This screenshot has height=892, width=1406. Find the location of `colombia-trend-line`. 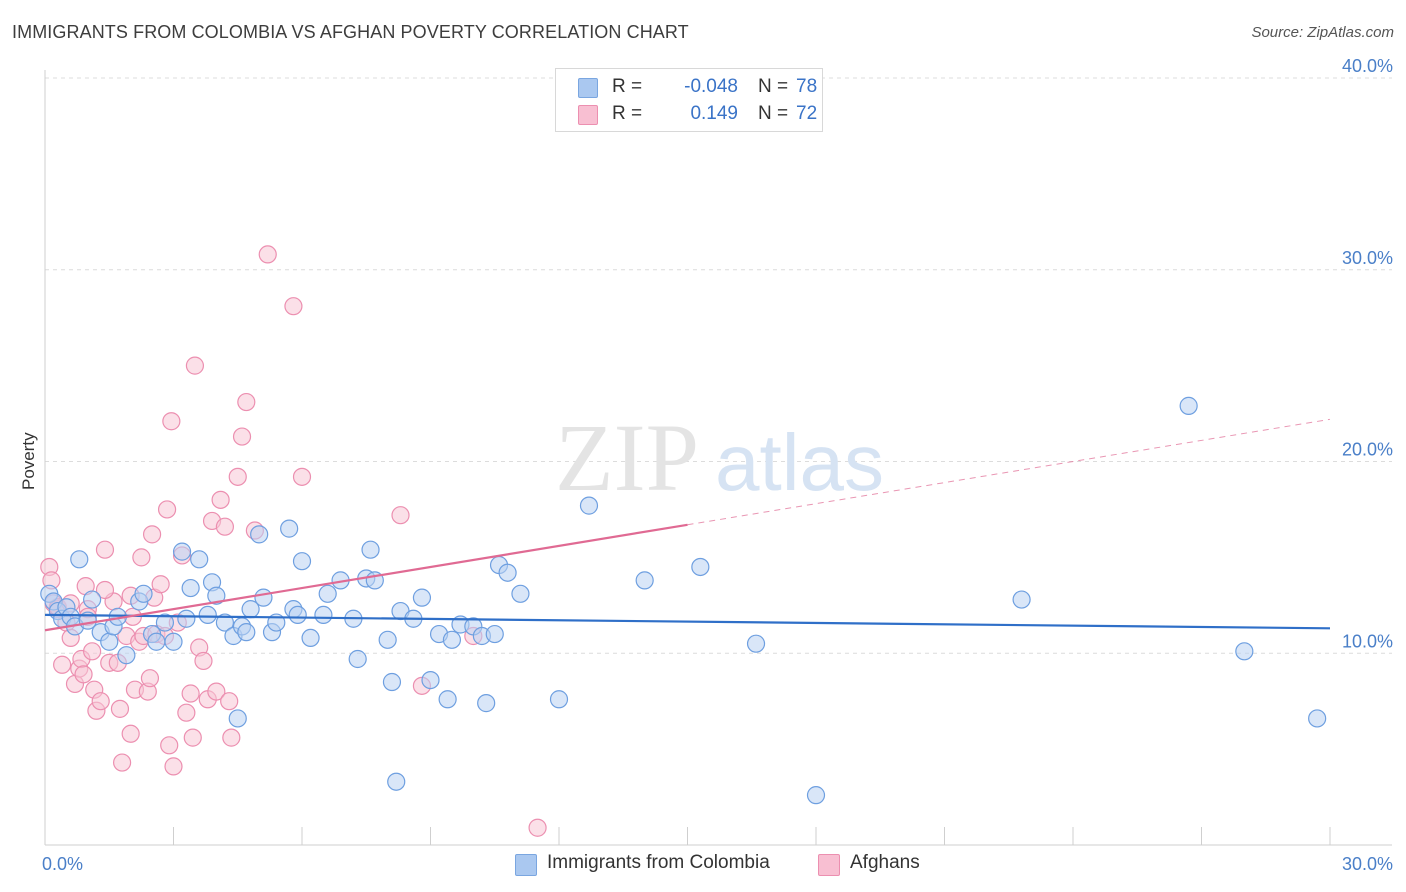

colombia-trend-line is located at coordinates (687, 621).